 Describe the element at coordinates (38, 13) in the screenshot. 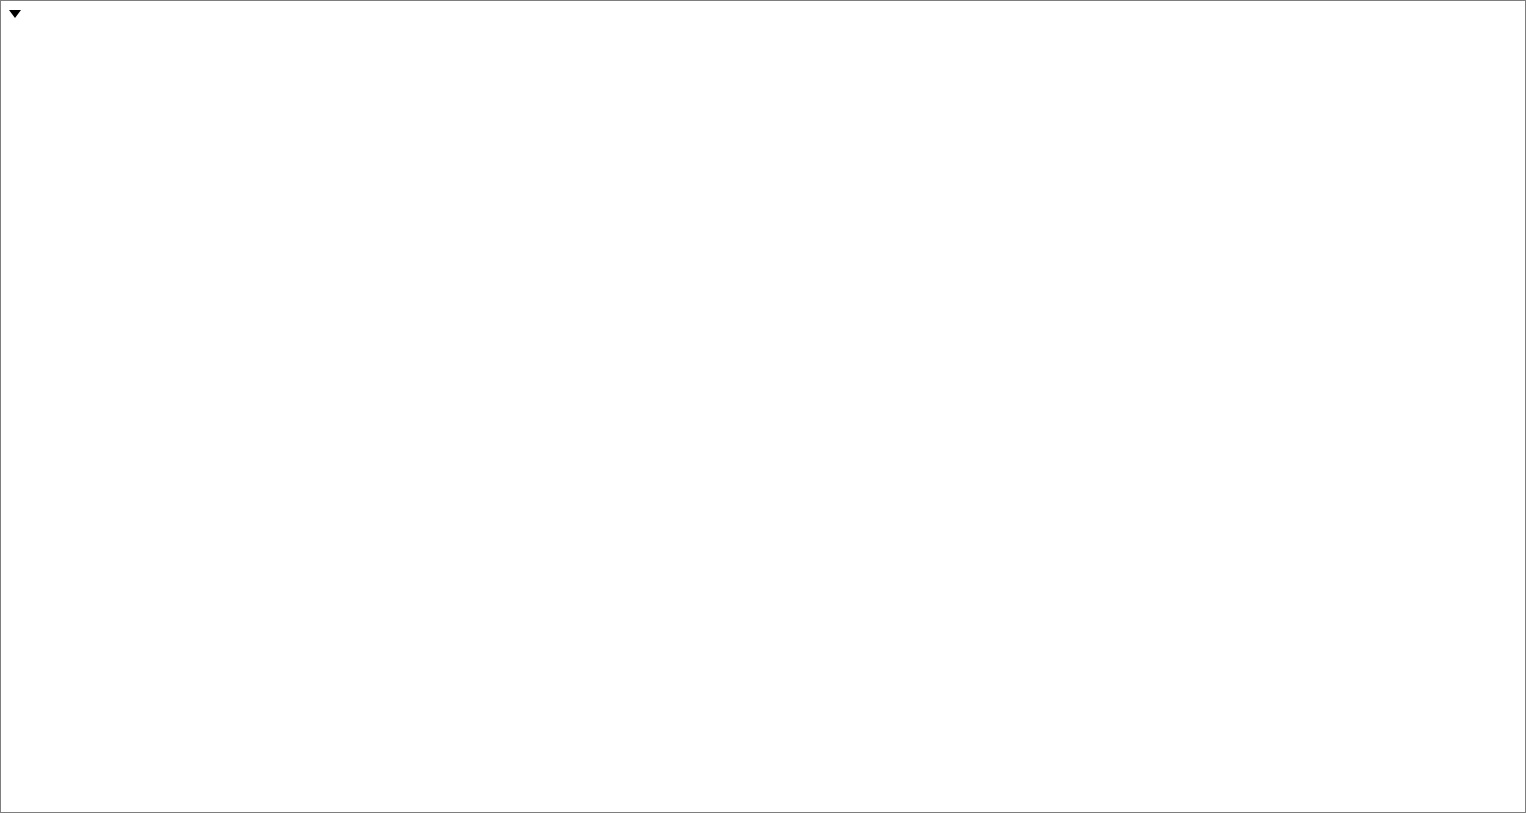

I see `chart-title` at that location.